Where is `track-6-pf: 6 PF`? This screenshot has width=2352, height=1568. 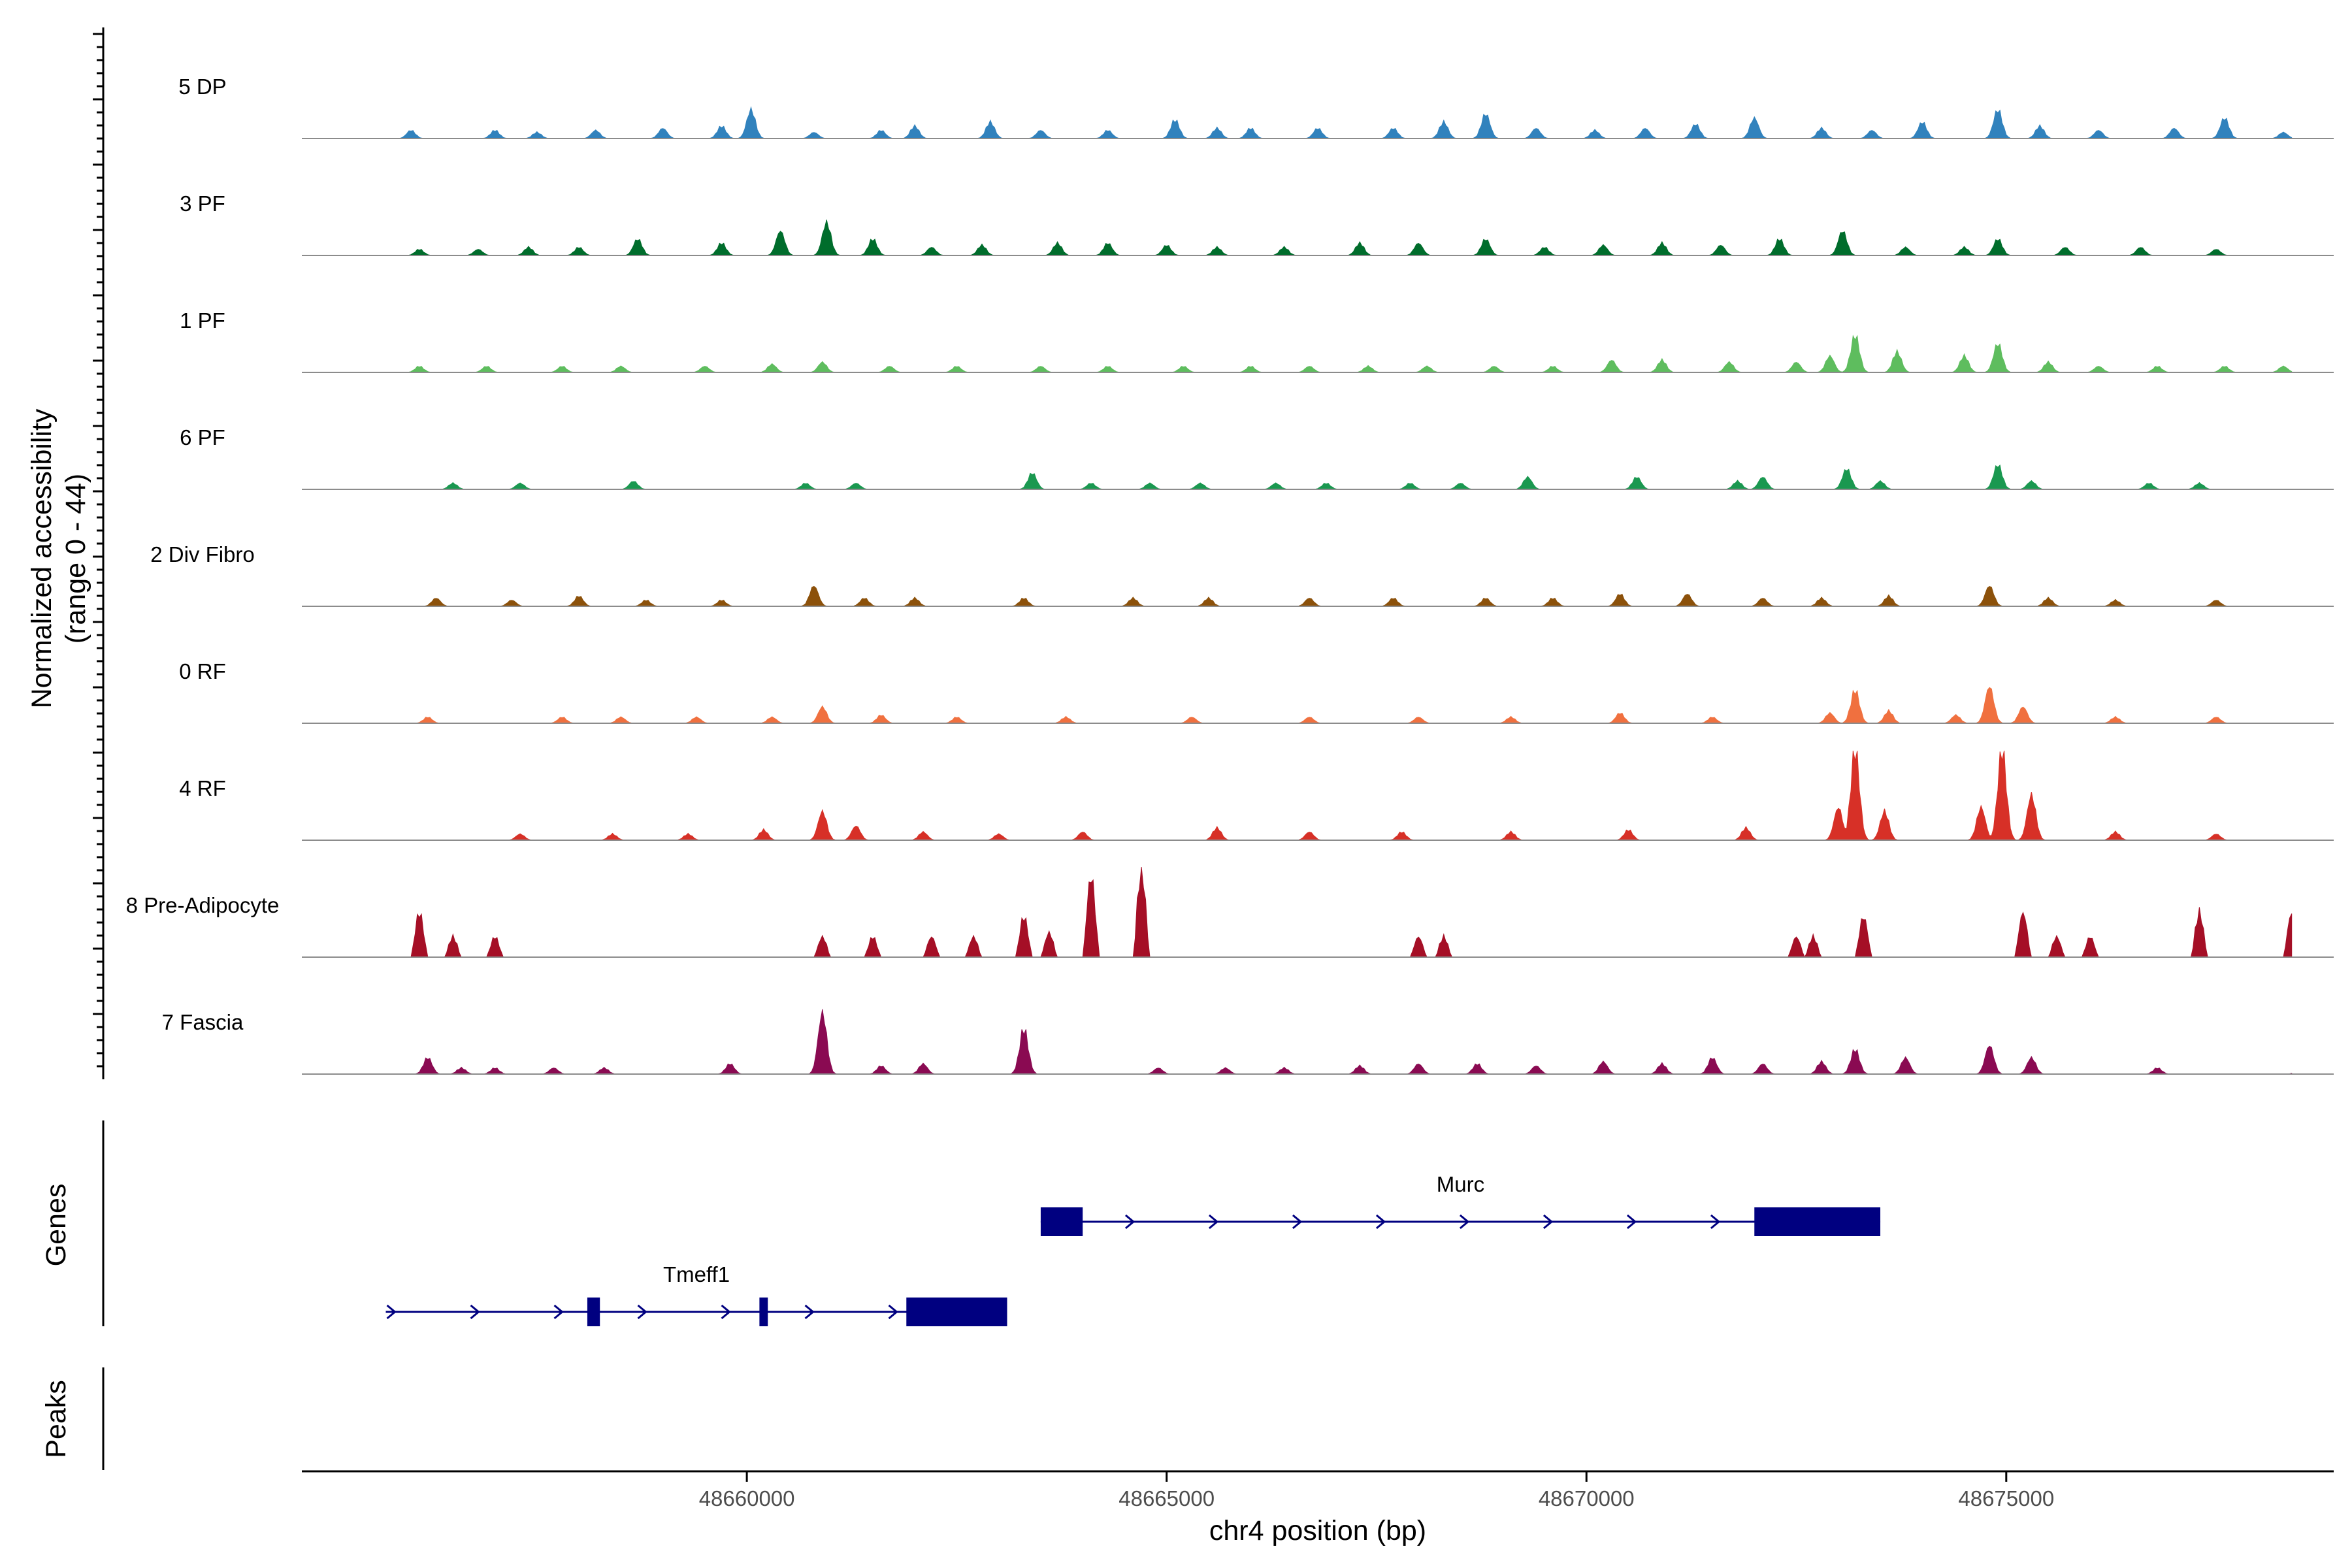 track-6-pf: 6 PF is located at coordinates (1257, 457).